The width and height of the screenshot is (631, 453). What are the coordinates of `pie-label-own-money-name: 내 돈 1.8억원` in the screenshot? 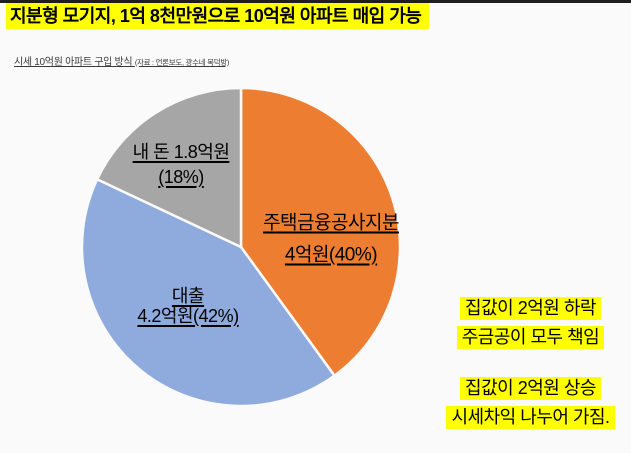 It's located at (181, 152).